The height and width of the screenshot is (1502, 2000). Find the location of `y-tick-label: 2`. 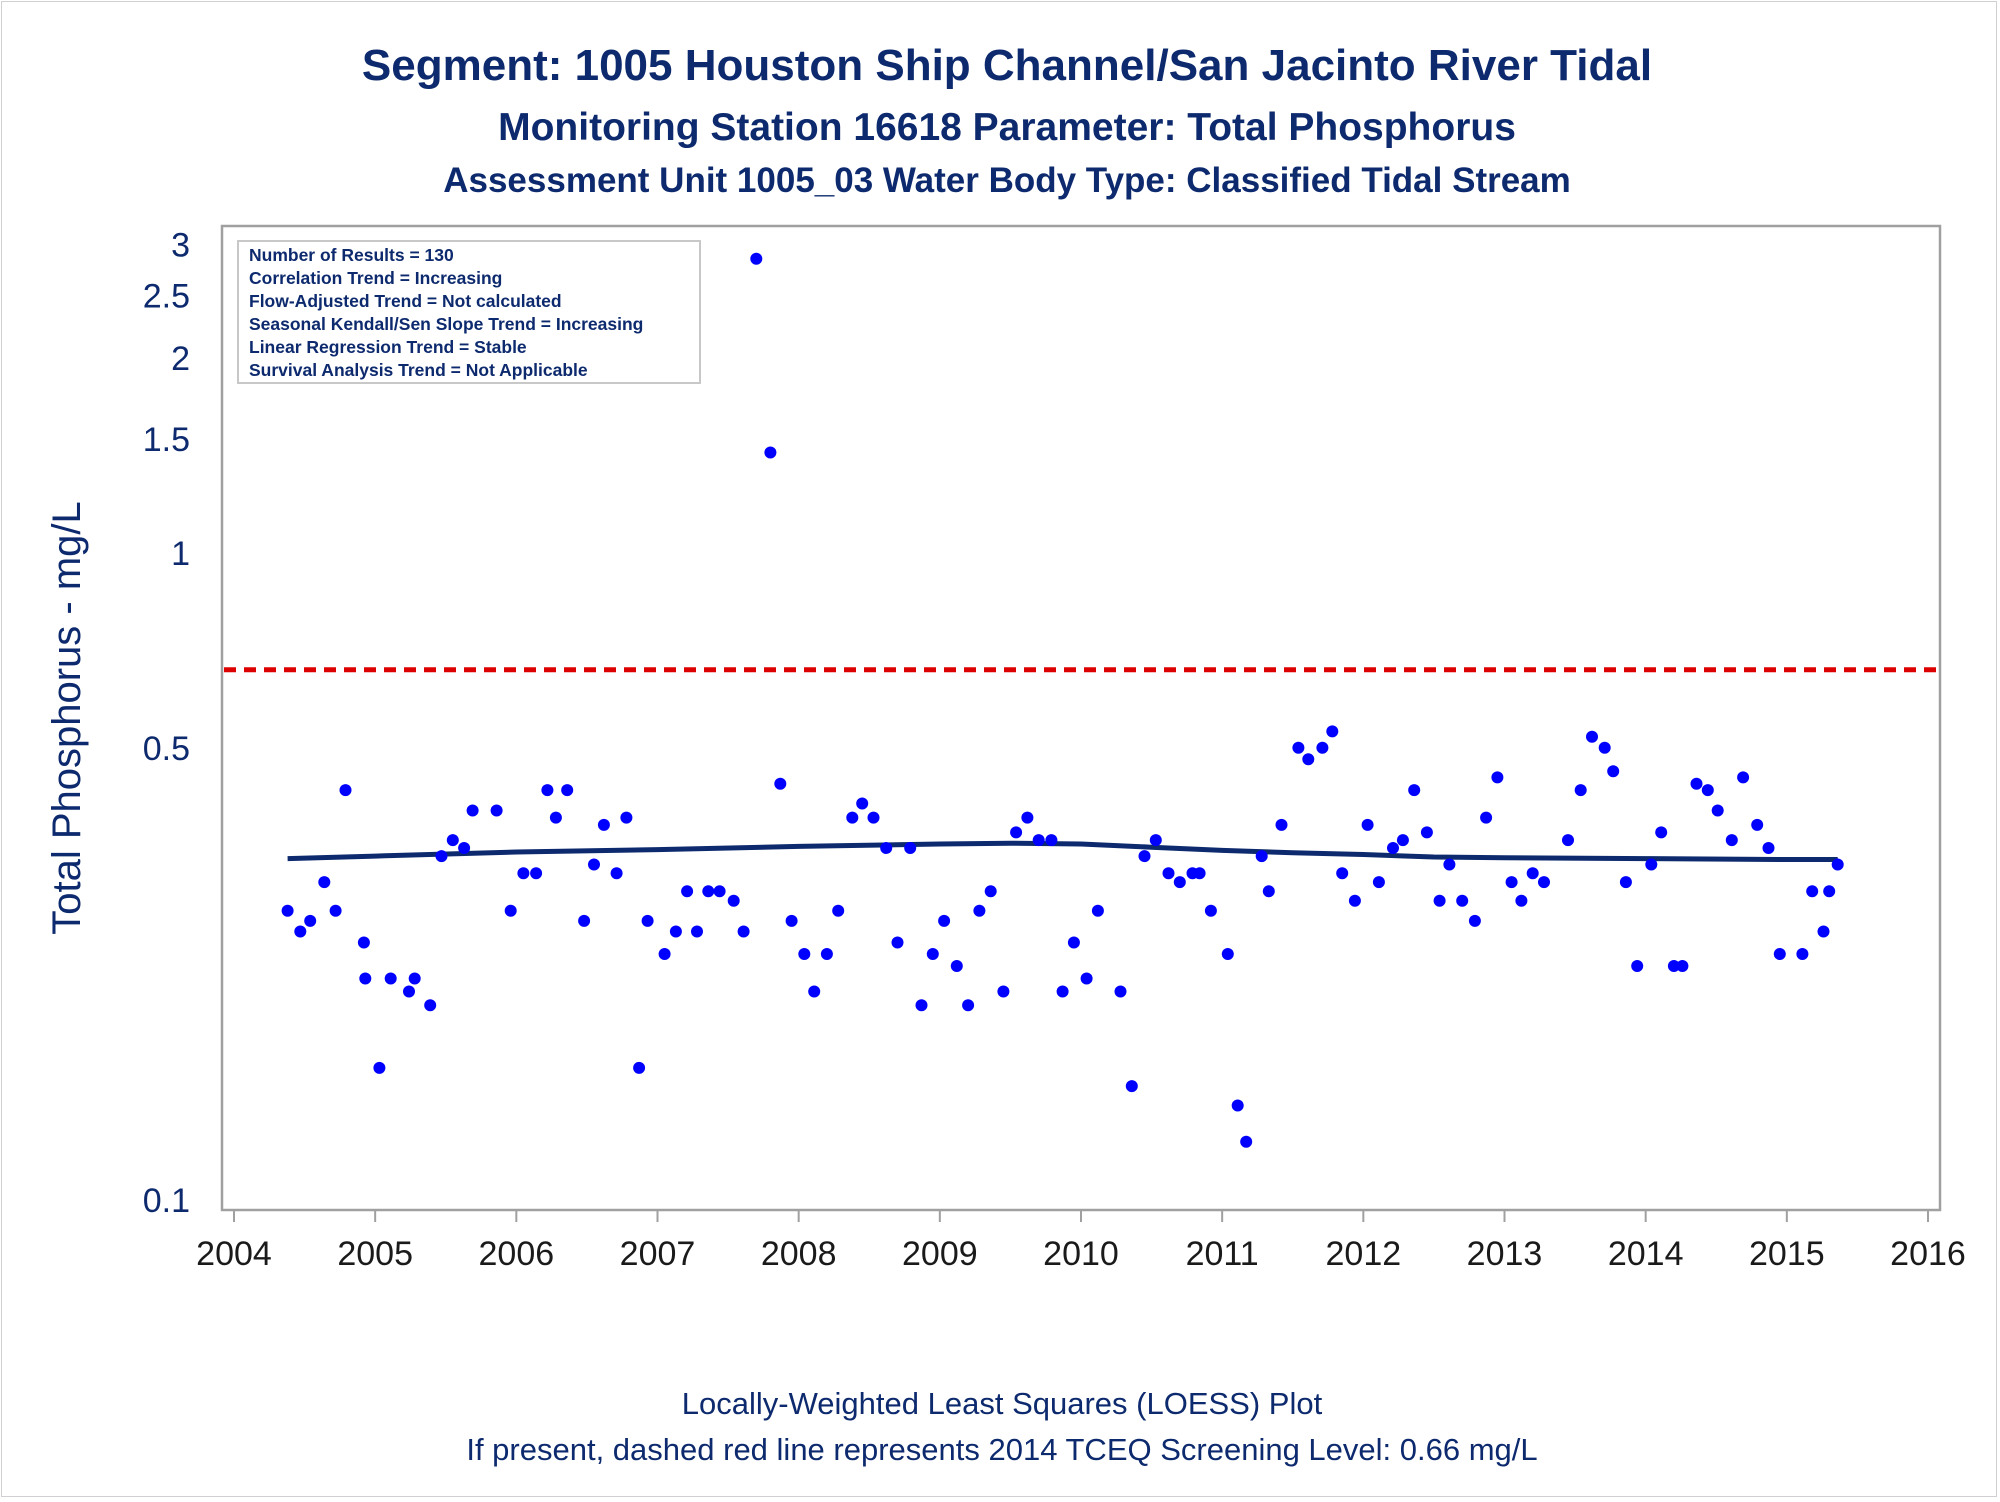

y-tick-label: 2 is located at coordinates (180, 359).